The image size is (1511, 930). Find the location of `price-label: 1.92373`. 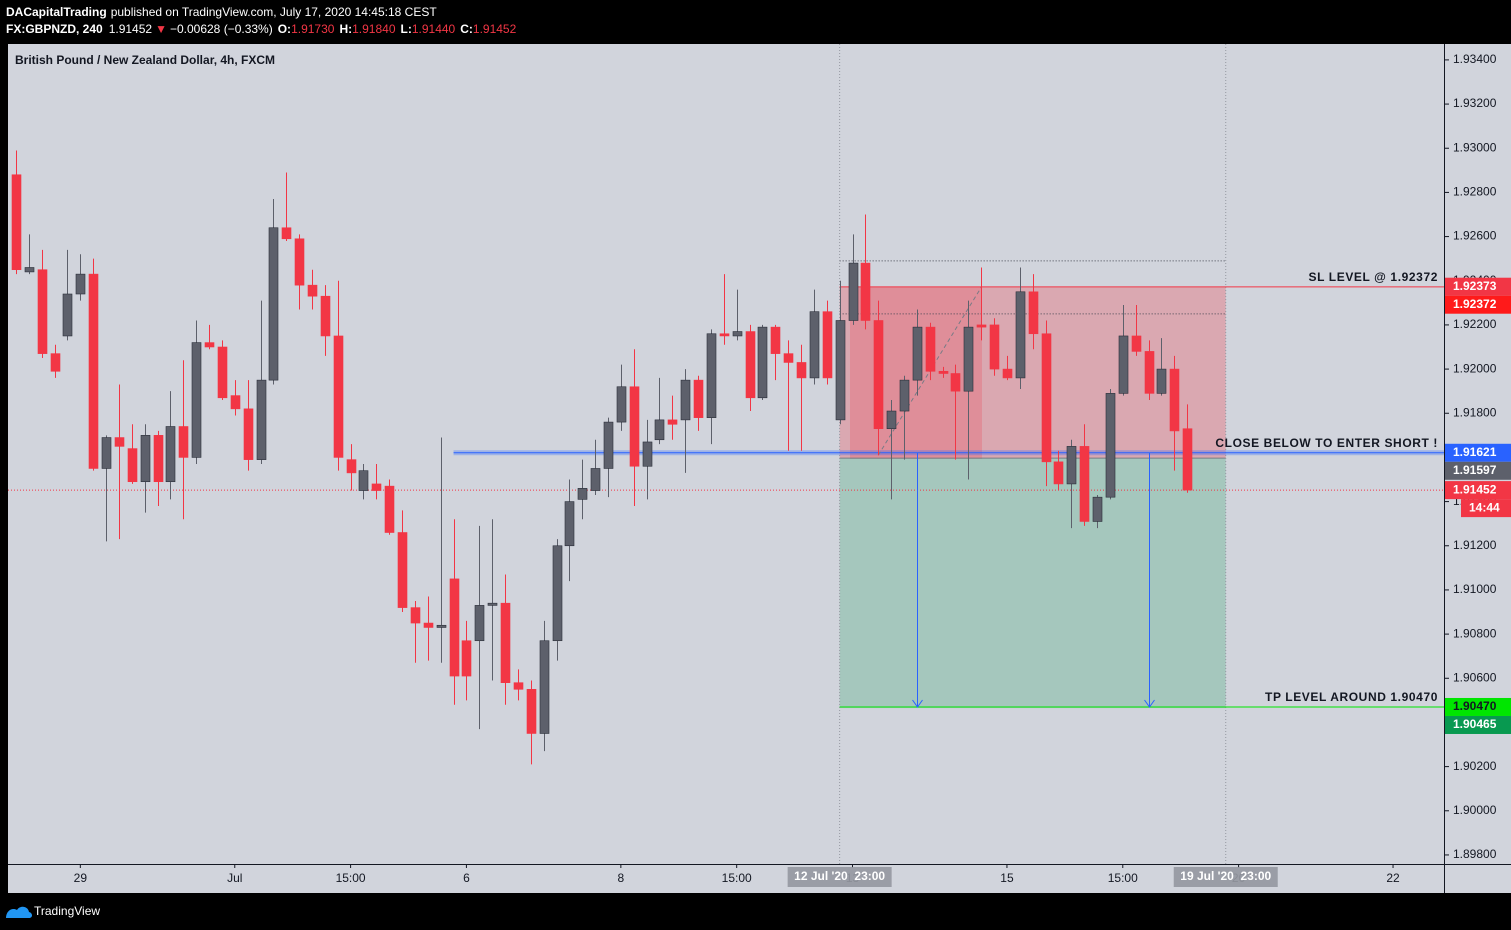

price-label: 1.92373 is located at coordinates (1475, 286).